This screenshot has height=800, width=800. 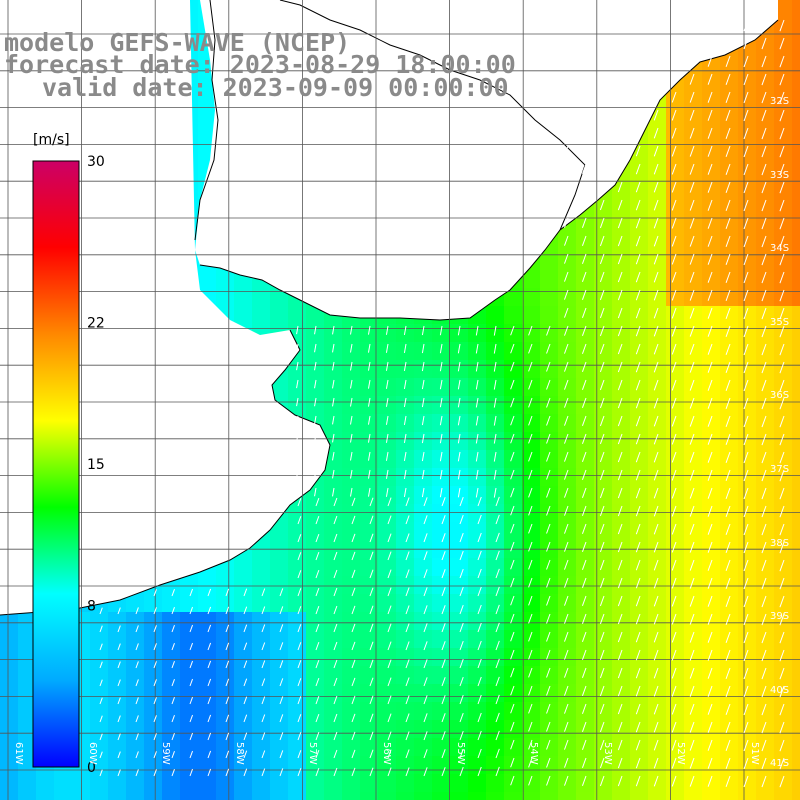 What do you see at coordinates (260, 64) in the screenshot?
I see `forecast-date: forecast date: 2023-08-29 18:00:00` at bounding box center [260, 64].